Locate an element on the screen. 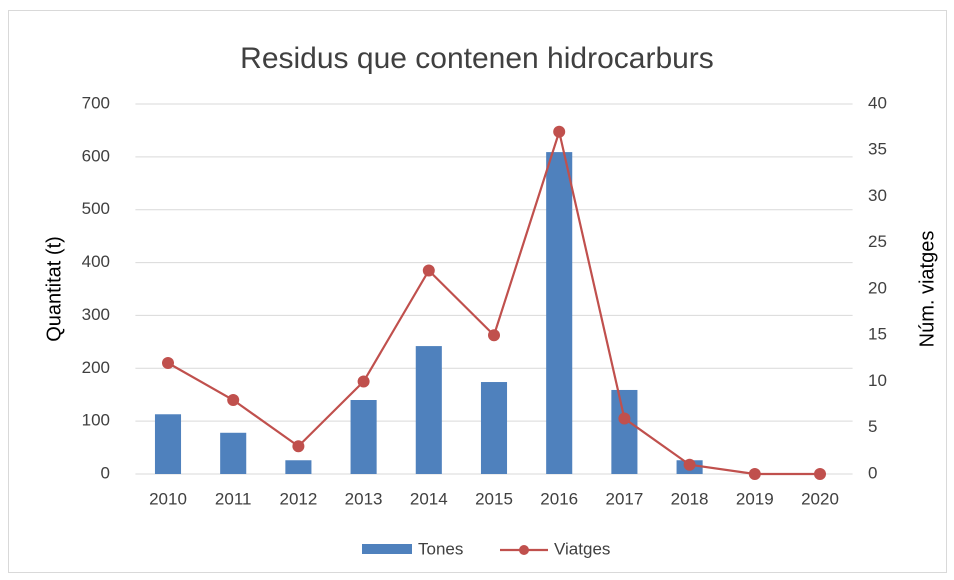 The image size is (954, 580). x-tick-label: 2019 is located at coordinates (755, 498).